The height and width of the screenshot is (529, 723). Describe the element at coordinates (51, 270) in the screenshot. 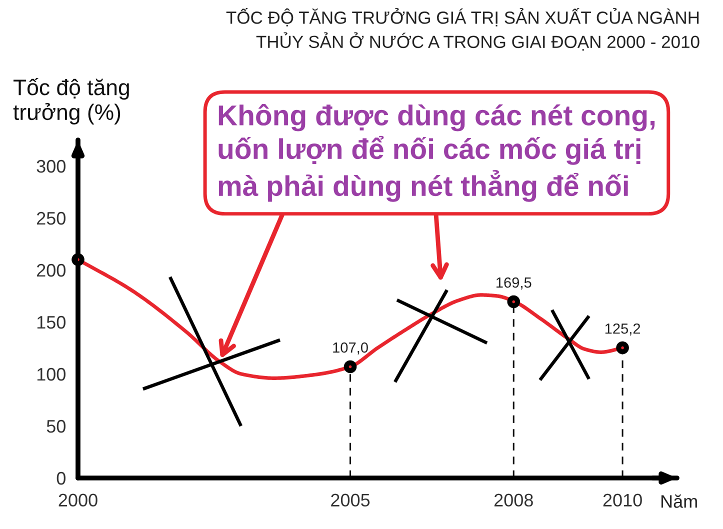

I see `y-tick-label: 200` at that location.